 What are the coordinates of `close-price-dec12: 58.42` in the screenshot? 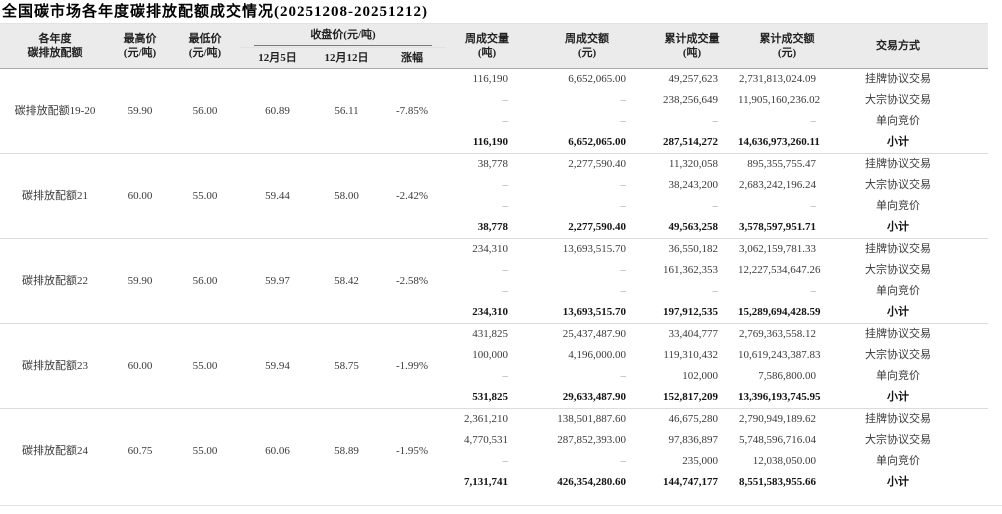 It's located at (346, 280).